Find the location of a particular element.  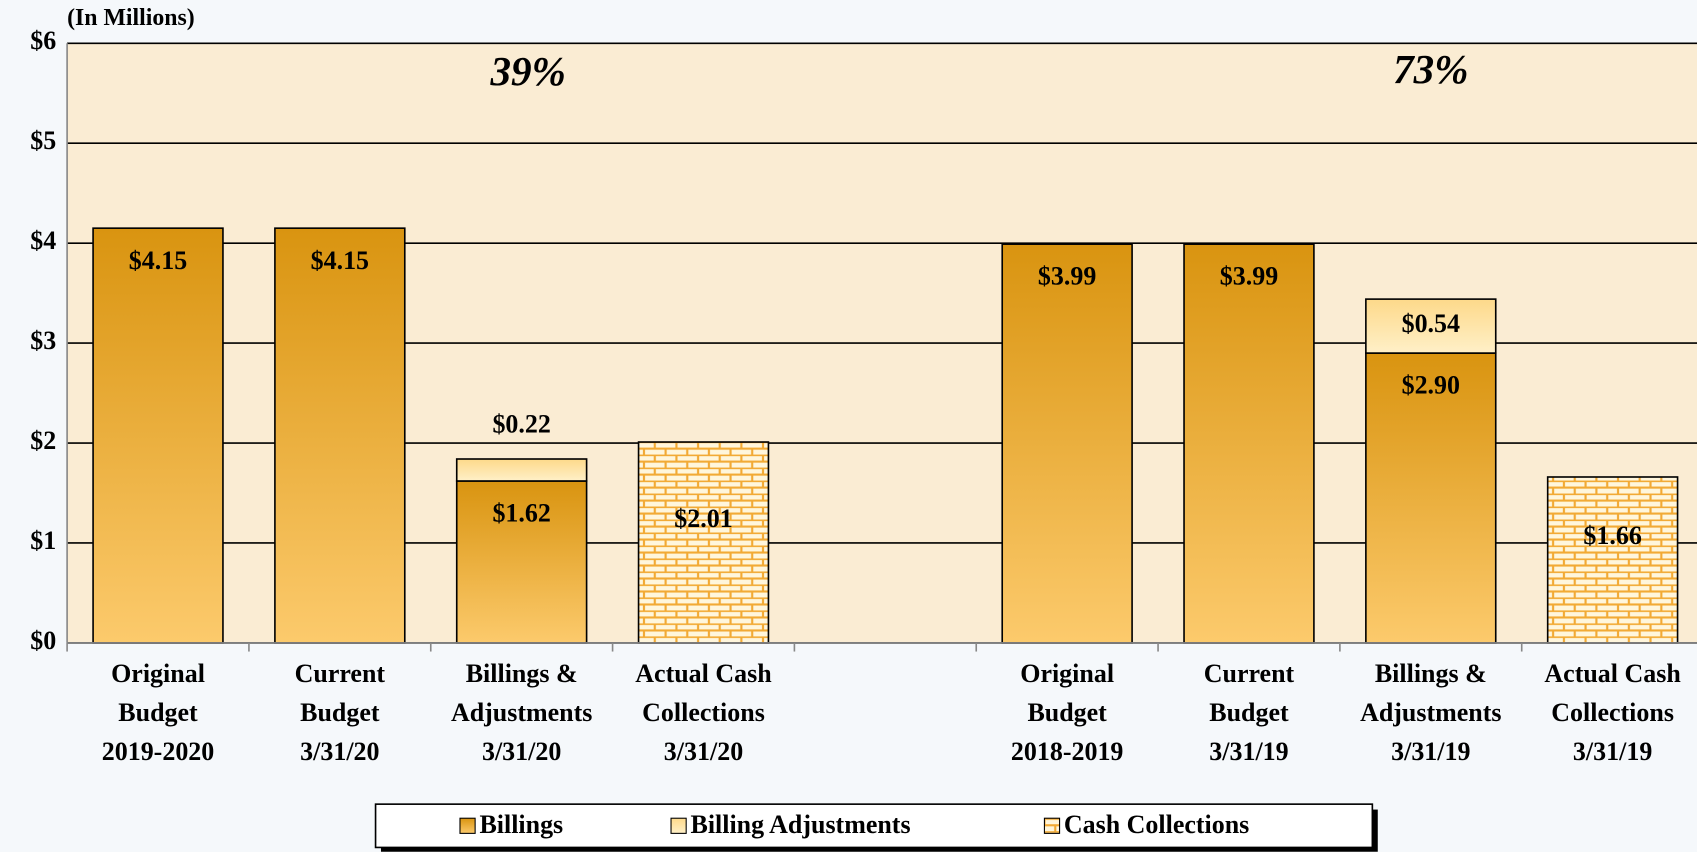

legend-label: Billings is located at coordinates (521, 824).